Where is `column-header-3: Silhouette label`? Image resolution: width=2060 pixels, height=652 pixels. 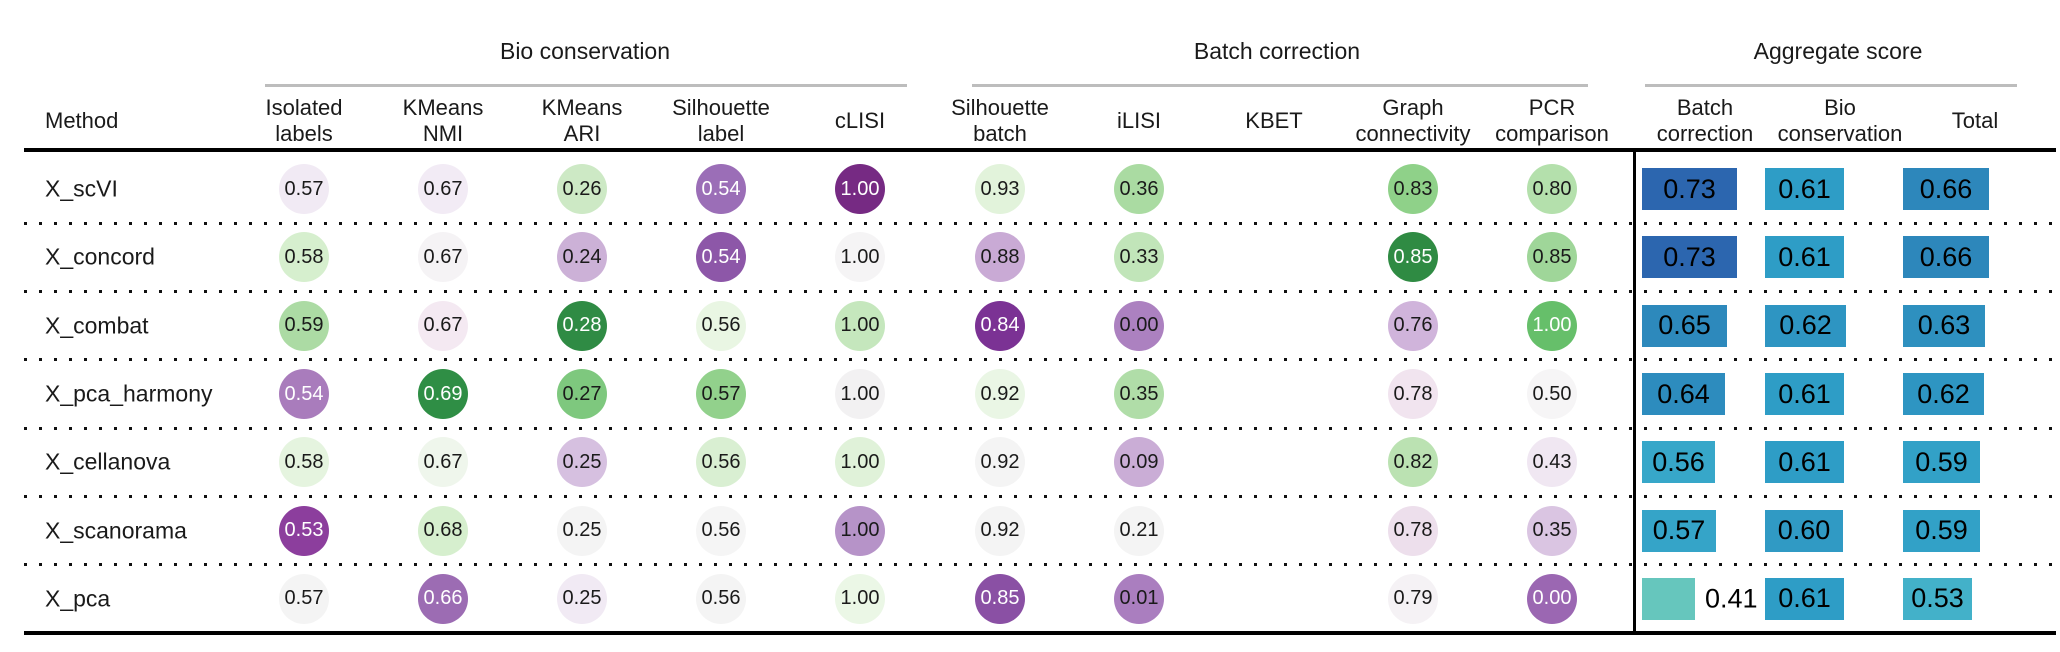 column-header-3: Silhouette label is located at coordinates (721, 120).